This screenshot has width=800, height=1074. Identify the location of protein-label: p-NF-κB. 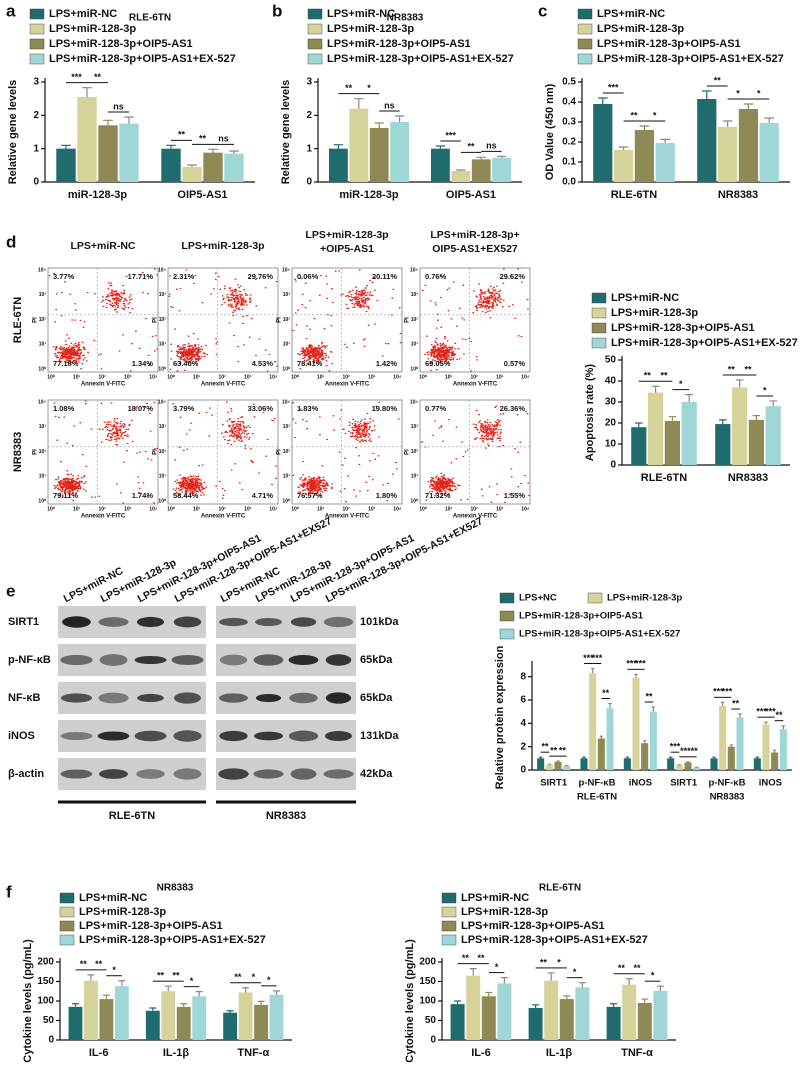
(29, 660).